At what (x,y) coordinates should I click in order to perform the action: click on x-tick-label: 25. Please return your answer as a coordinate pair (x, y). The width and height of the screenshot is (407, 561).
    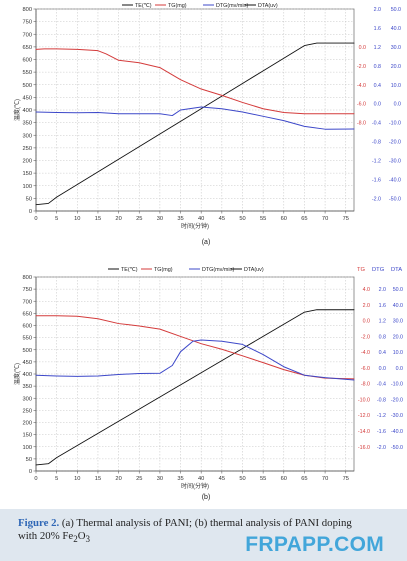
    Looking at the image, I should click on (139, 479).